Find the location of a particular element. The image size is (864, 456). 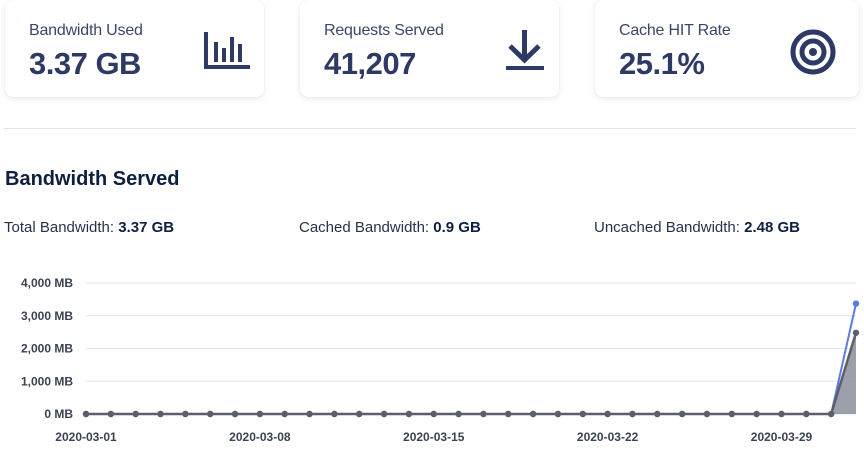

uncached-bandwidth-stat: Uncached Bandwidth: 2.48 GB is located at coordinates (697, 227).